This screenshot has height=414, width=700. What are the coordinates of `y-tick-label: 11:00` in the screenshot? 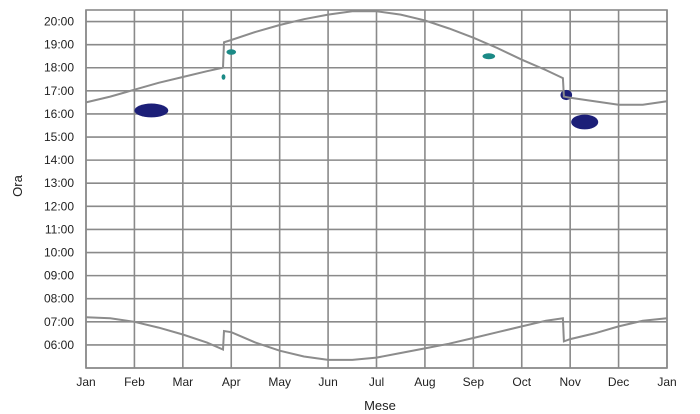 It's located at (59, 229).